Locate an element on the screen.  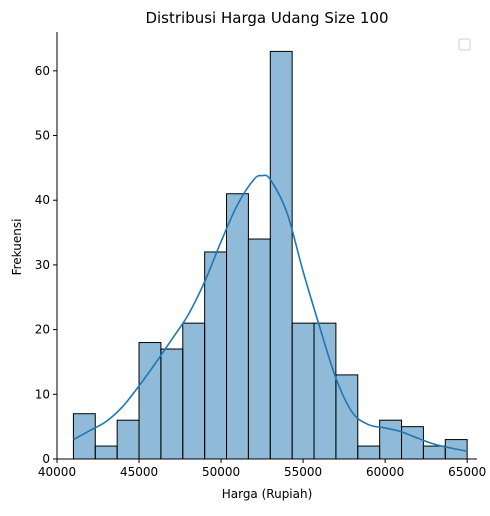
y-tick-label: 50 is located at coordinates (42, 136).